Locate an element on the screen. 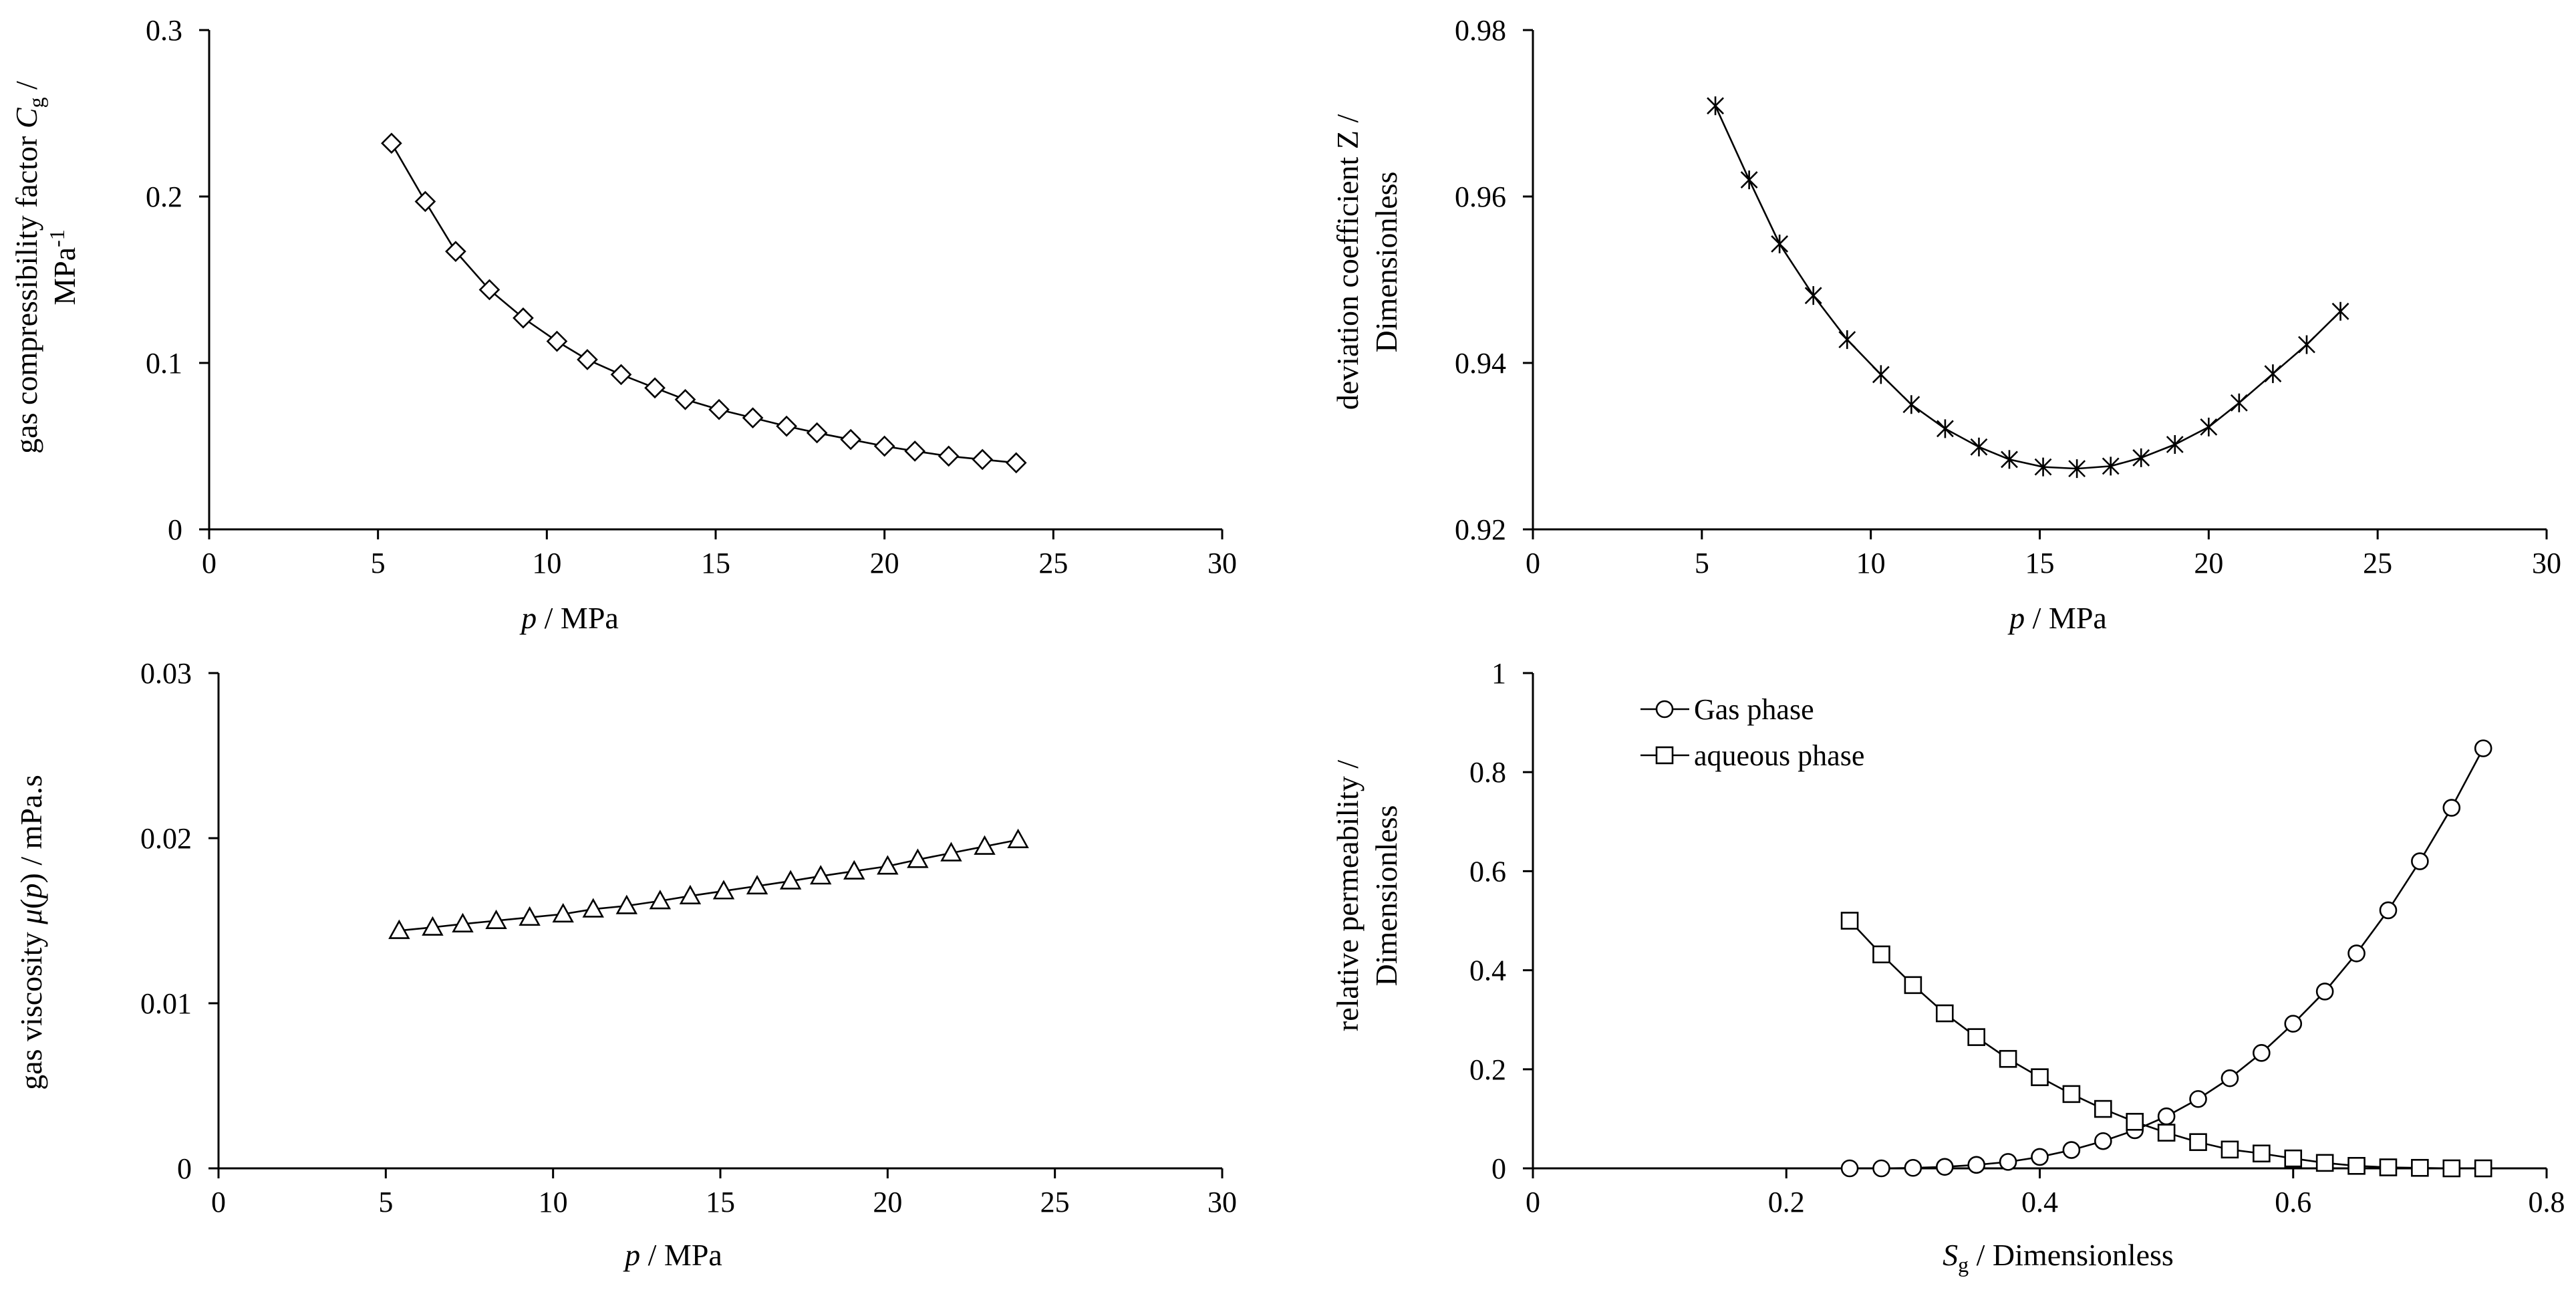  viscosity-x-tick-label: 15 is located at coordinates (720, 1202).